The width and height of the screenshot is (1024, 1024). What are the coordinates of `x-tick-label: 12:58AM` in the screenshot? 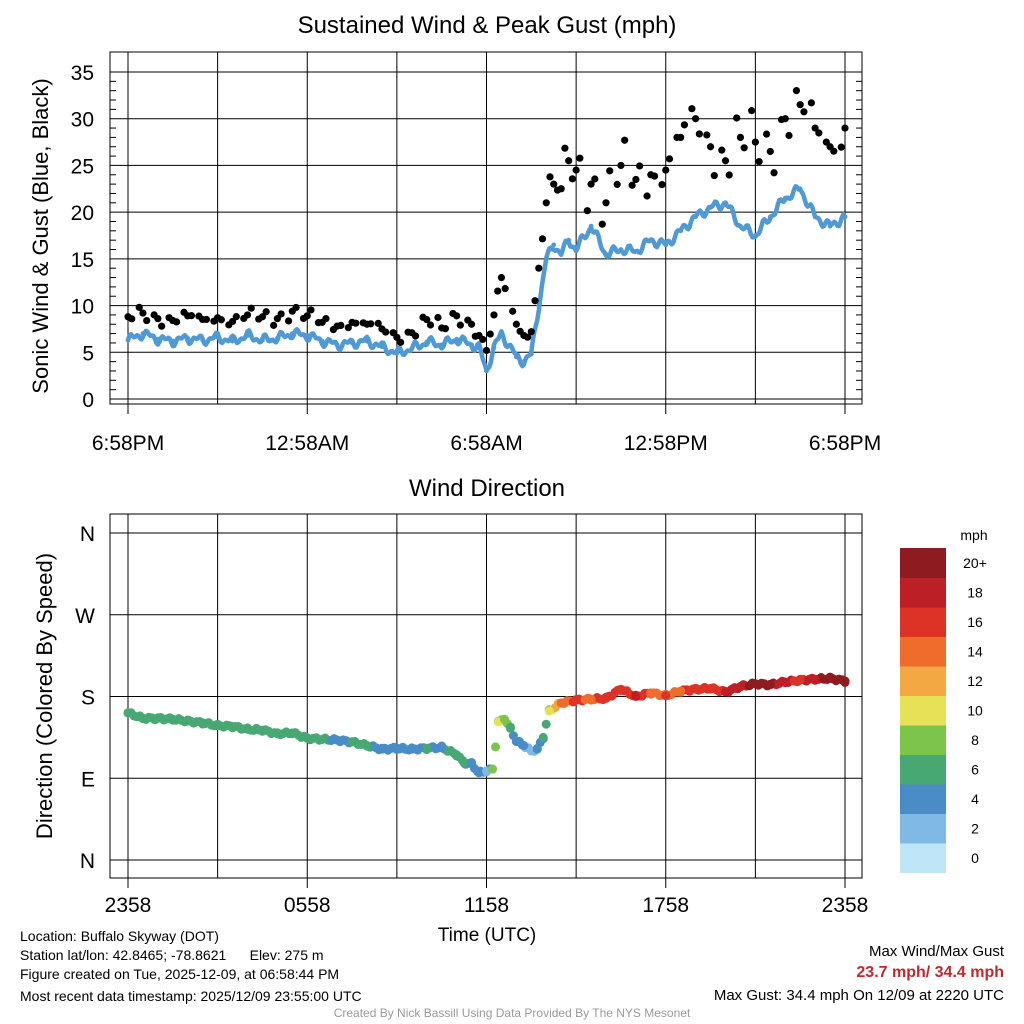 It's located at (307, 443).